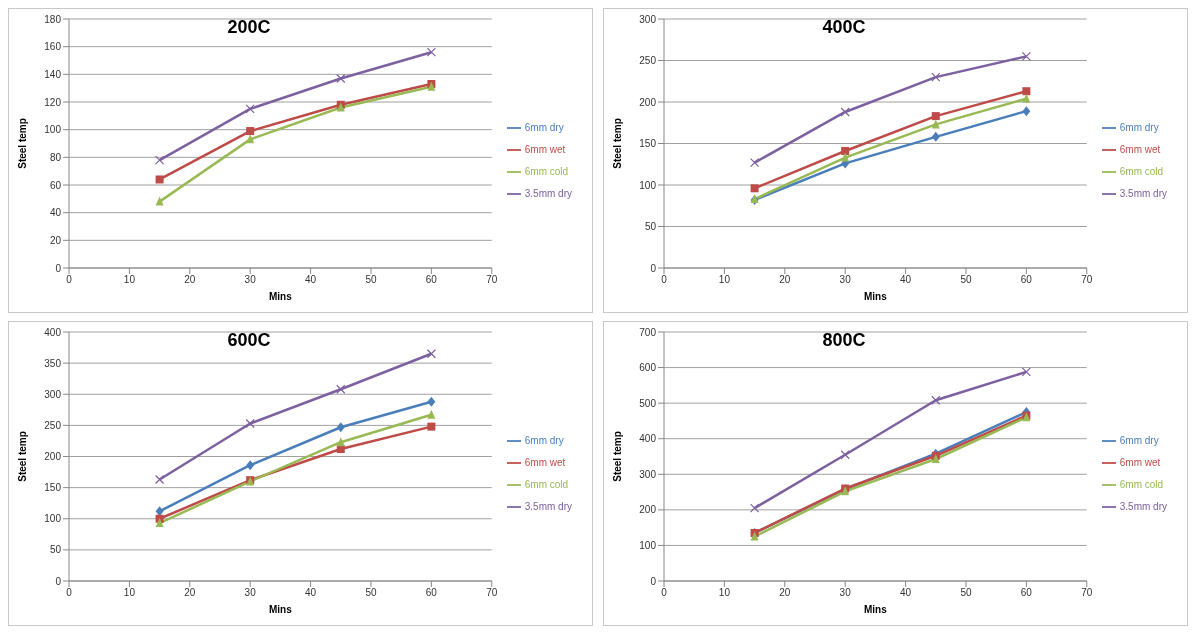 Image resolution: width=1198 pixels, height=639 pixels. I want to click on y-tick-label: 600, so click(648, 368).